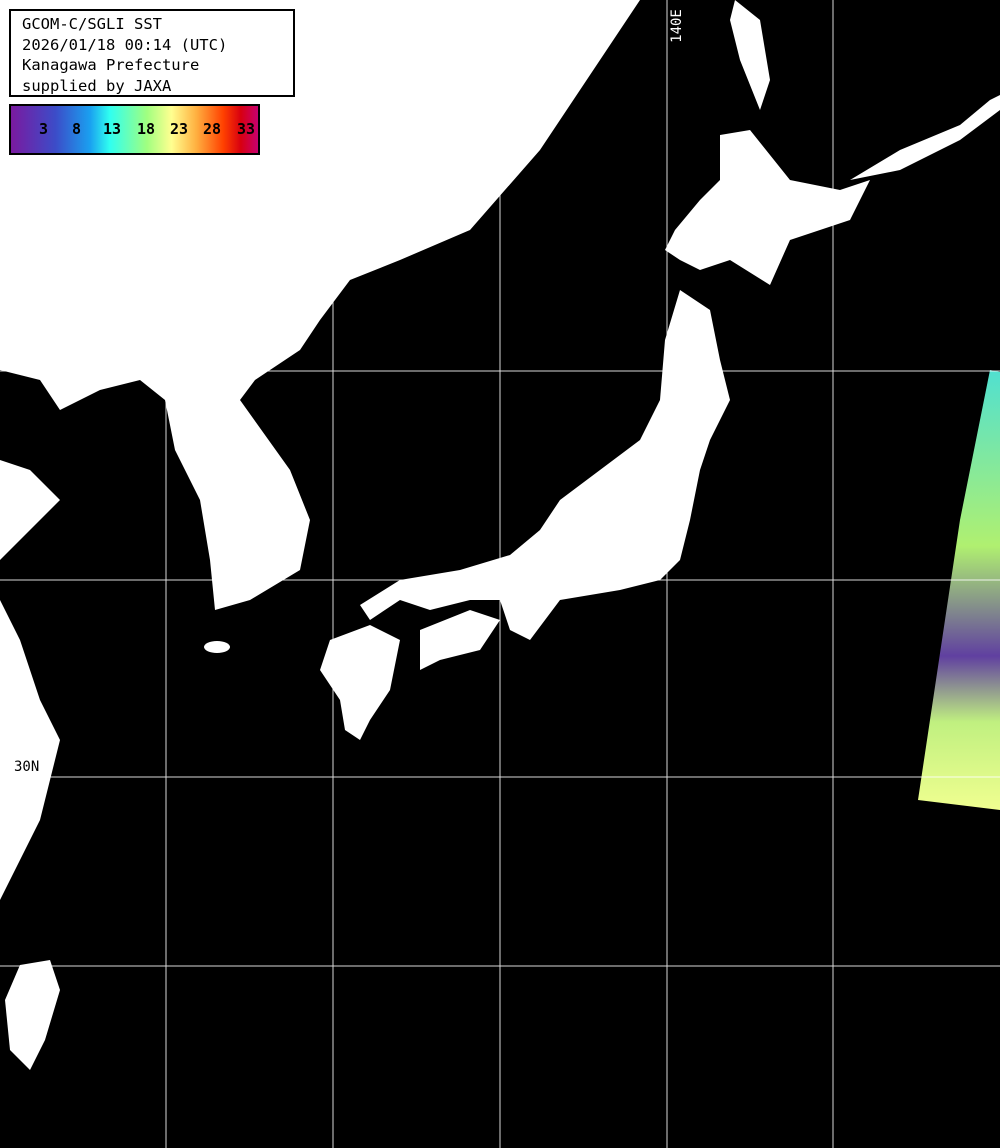 This screenshot has width=1000, height=1148. What do you see at coordinates (925, 137) in the screenshot?
I see `kuril` at bounding box center [925, 137].